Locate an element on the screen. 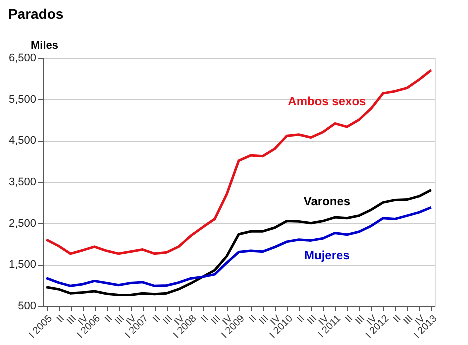 The height and width of the screenshot is (345, 468). y-tick-label: 3,500 is located at coordinates (22, 182).